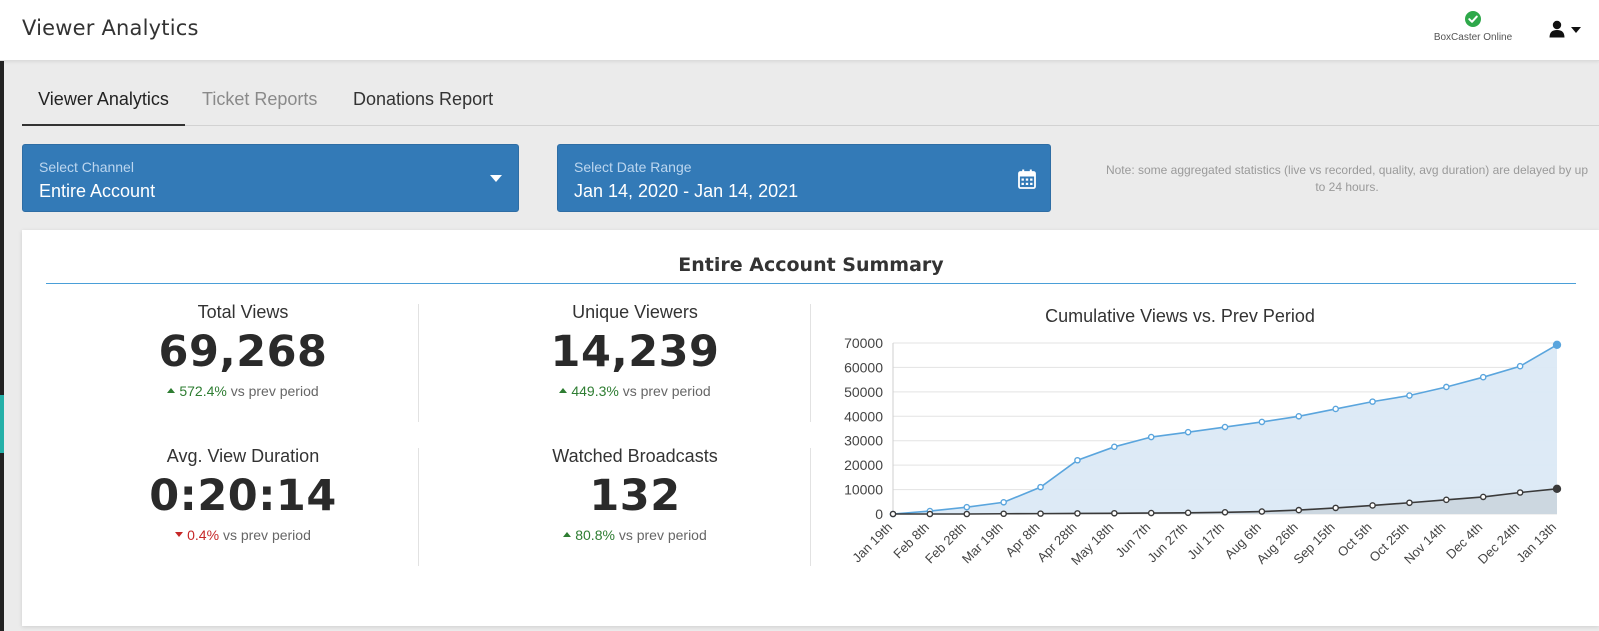 The width and height of the screenshot is (1599, 631). Describe the element at coordinates (270, 178) in the screenshot. I see `channel-select: Select Channel Entire Account` at that location.